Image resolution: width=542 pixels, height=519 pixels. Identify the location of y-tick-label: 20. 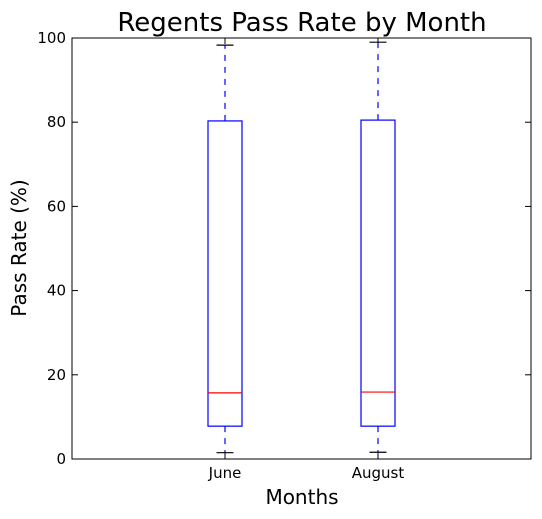
(56, 375).